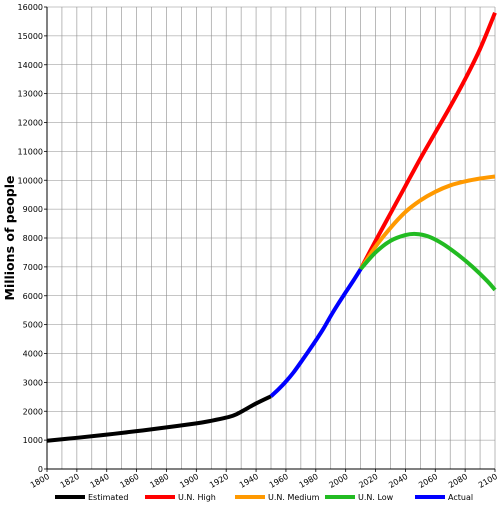 Image resolution: width=500 pixels, height=510 pixels. What do you see at coordinates (398, 481) in the screenshot?
I see `x-tick-label: 2040` at bounding box center [398, 481].